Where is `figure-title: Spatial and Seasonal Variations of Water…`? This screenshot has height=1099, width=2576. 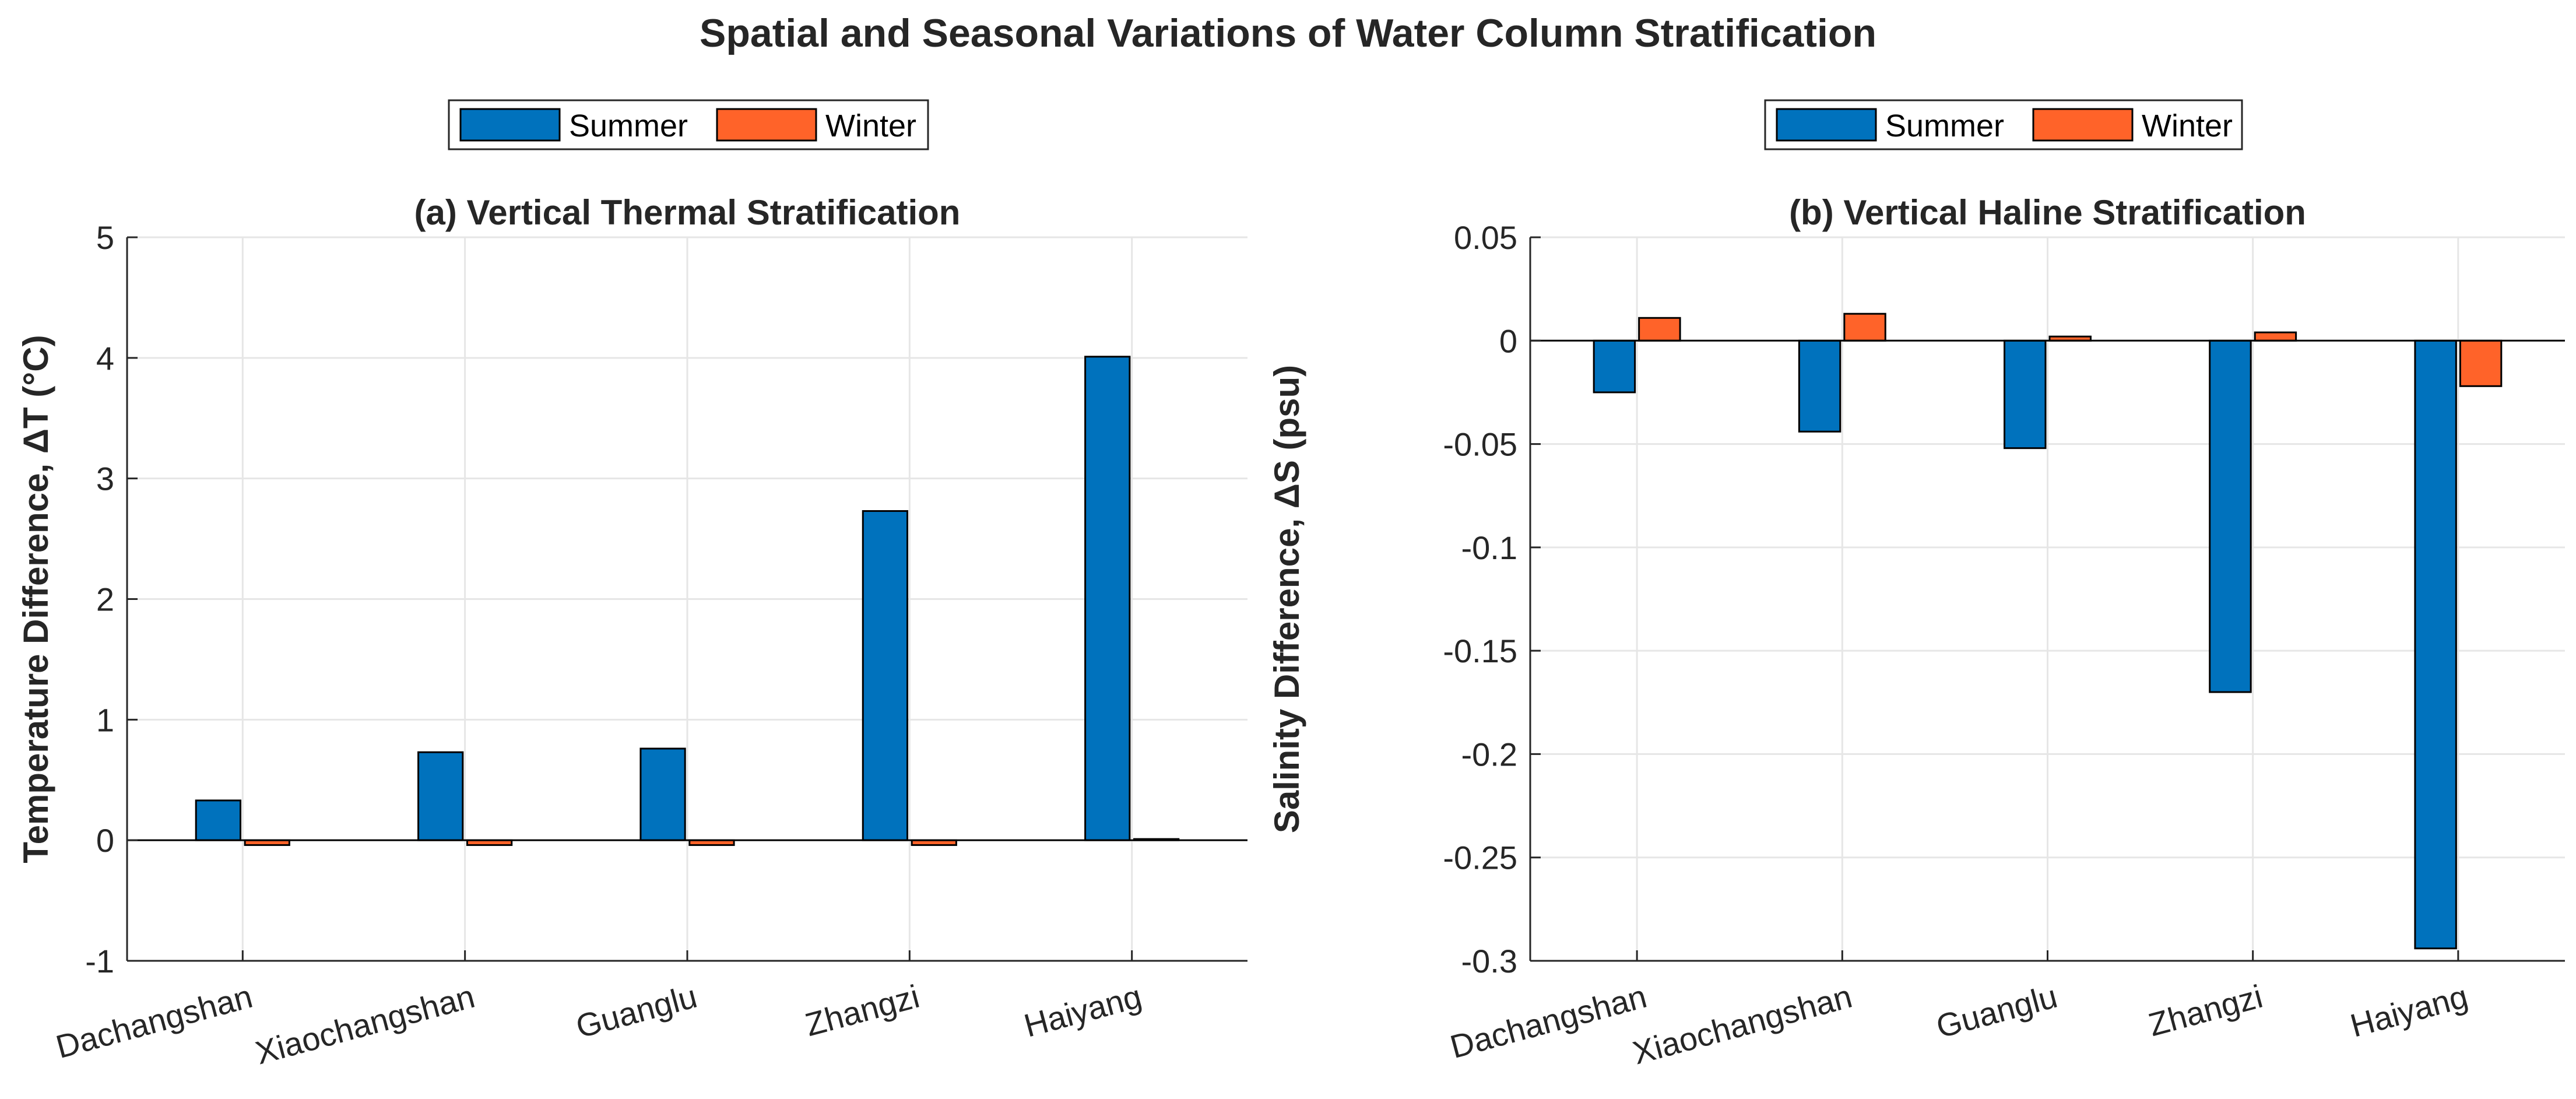 figure-title: Spatial and Seasonal Variations of Water… is located at coordinates (1288, 33).